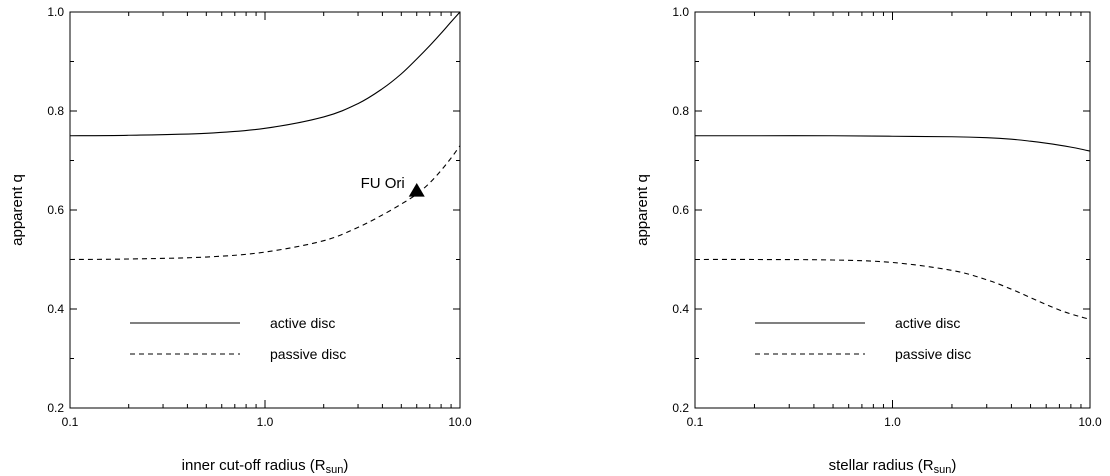 This screenshot has height=476, width=1110. What do you see at coordinates (383, 183) in the screenshot?
I see `fu-ori-label: FU Ori` at bounding box center [383, 183].